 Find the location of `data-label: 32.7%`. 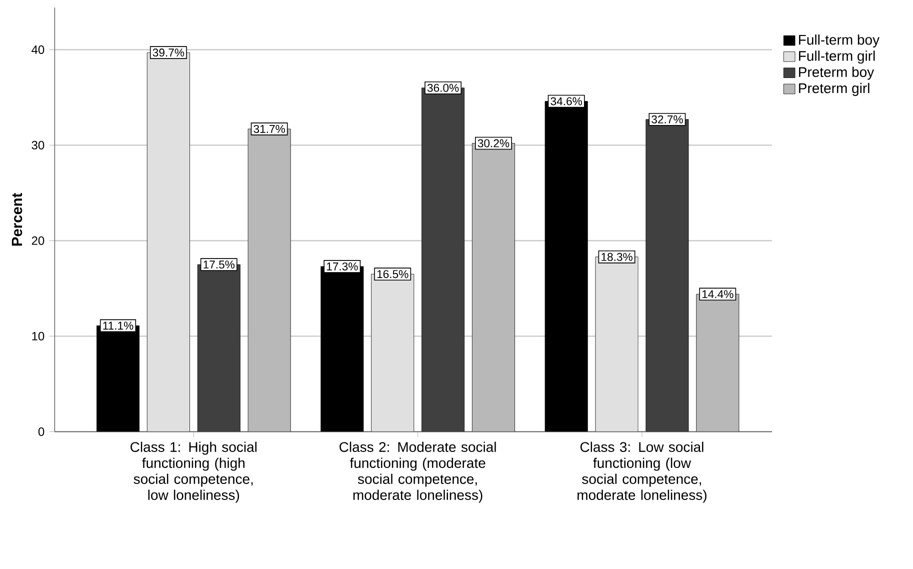

data-label: 32.7% is located at coordinates (667, 119).